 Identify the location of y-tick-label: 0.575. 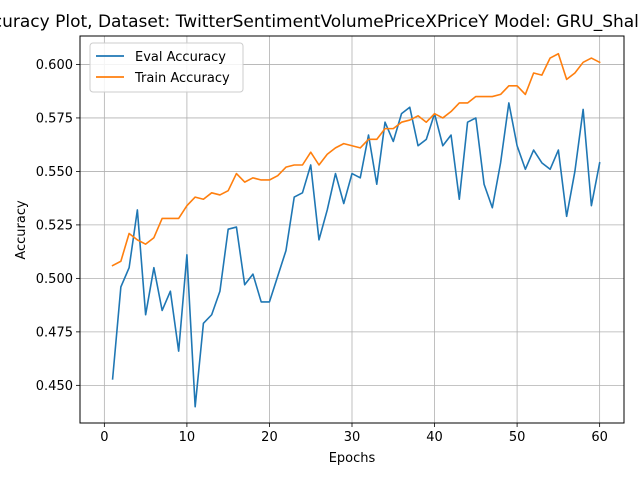
(54, 118).